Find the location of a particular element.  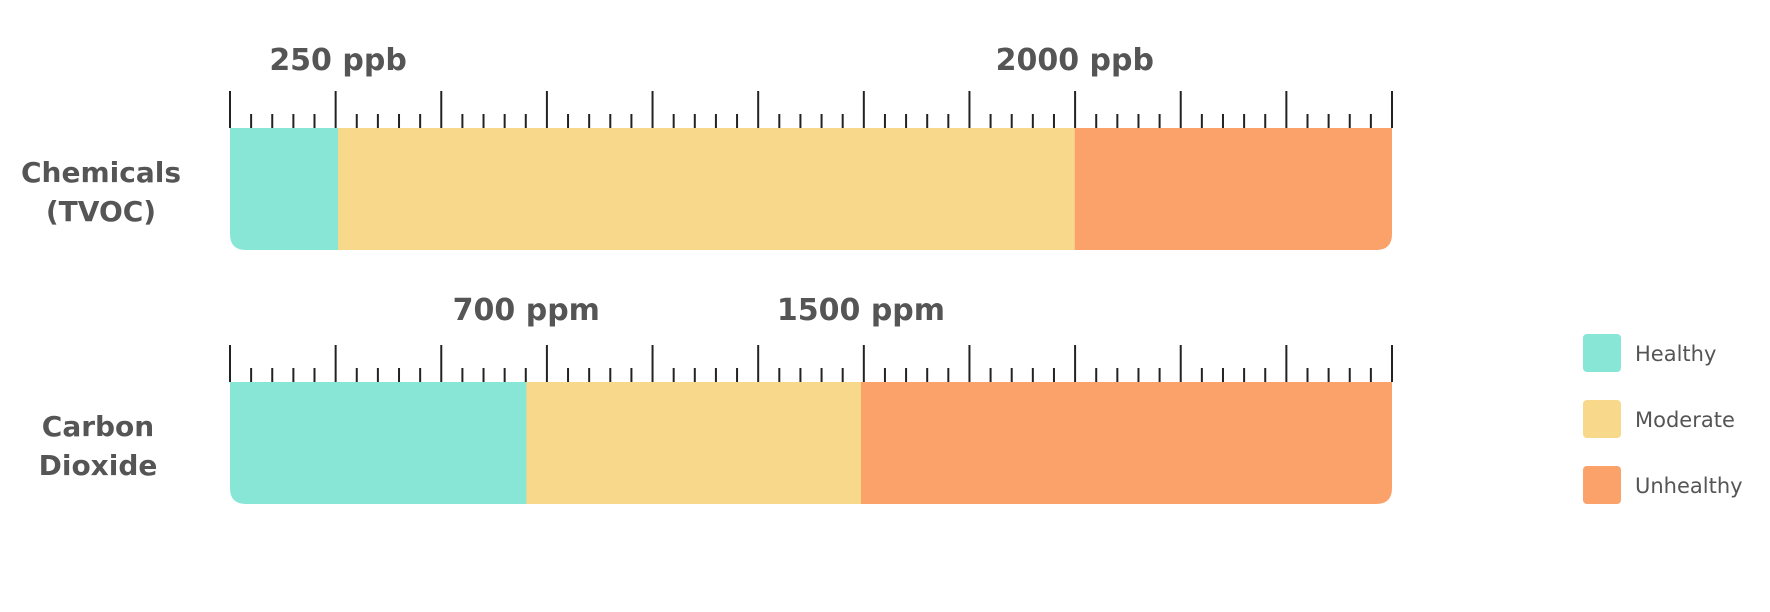

legend-label-unhealthy: Unhealthy is located at coordinates (1689, 486).